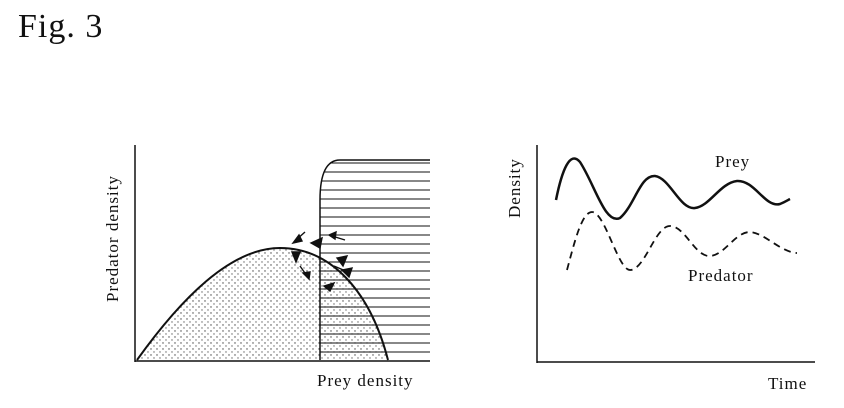 The image size is (844, 408). I want to click on trajectory-arrows, so click(322, 261).